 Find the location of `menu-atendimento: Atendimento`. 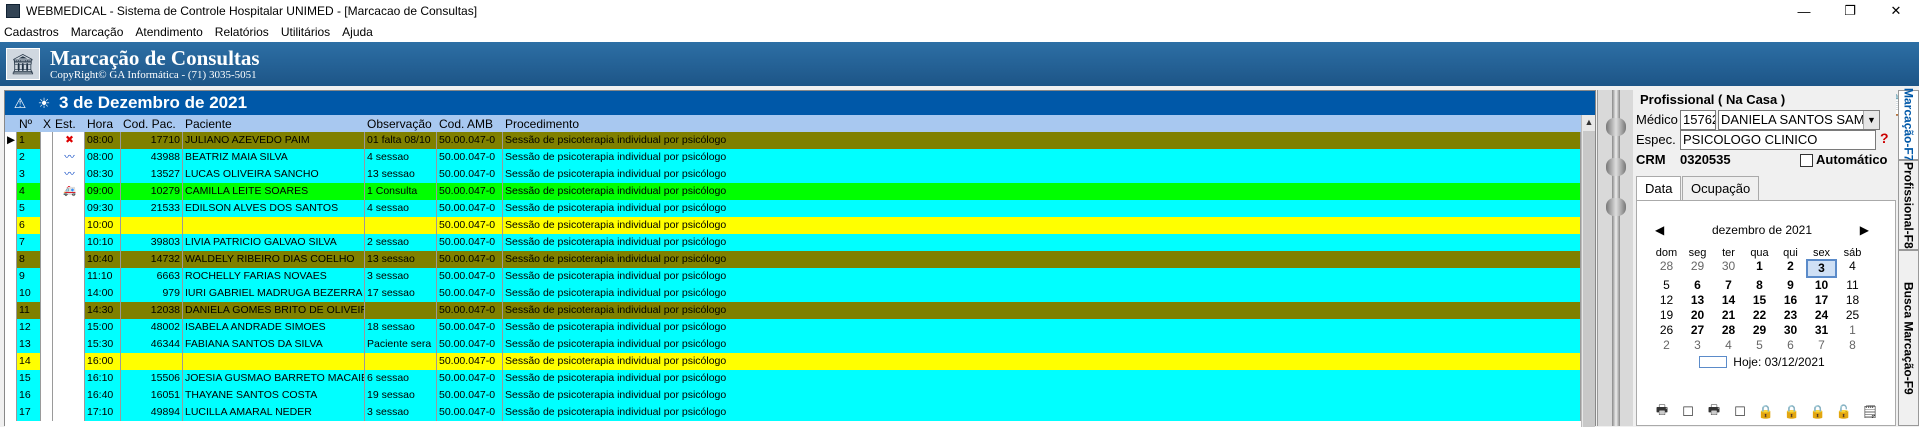

menu-atendimento: Atendimento is located at coordinates (168, 32).